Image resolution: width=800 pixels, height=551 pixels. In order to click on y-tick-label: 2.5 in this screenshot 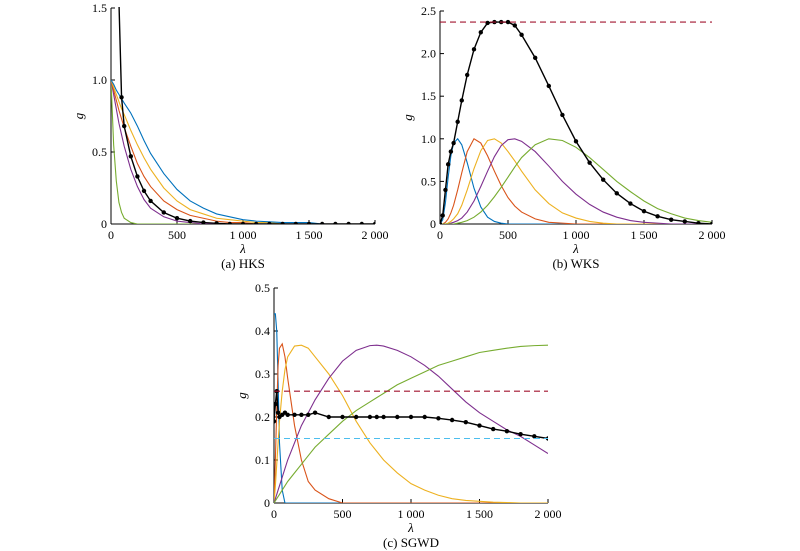, I will do `click(428, 11)`.